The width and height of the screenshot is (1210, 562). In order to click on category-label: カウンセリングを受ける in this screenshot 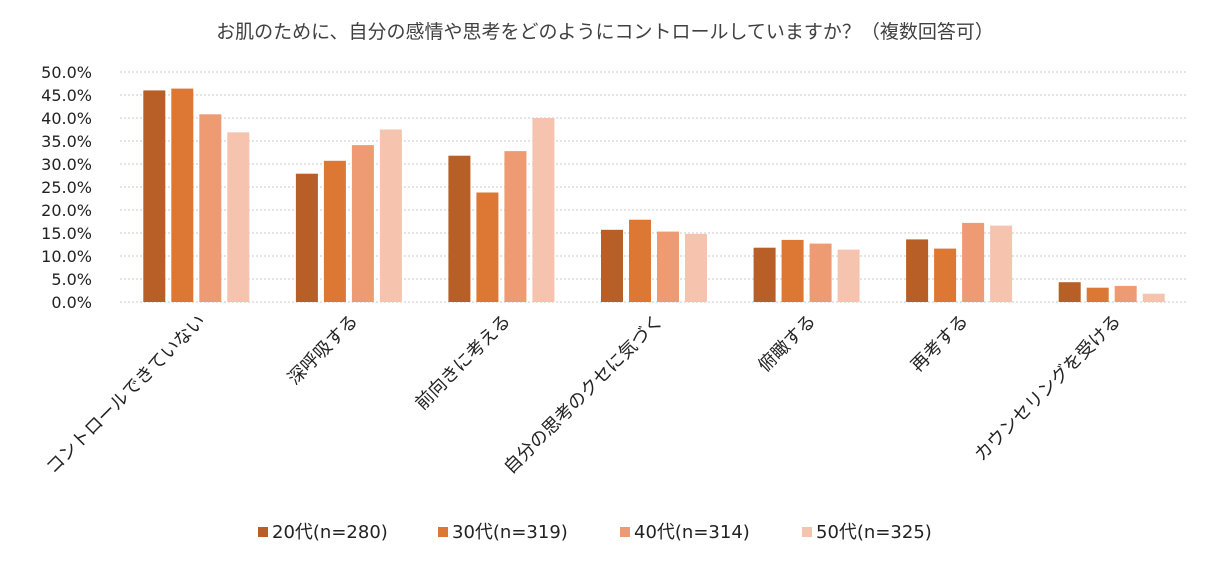, I will do `click(1047, 388)`.